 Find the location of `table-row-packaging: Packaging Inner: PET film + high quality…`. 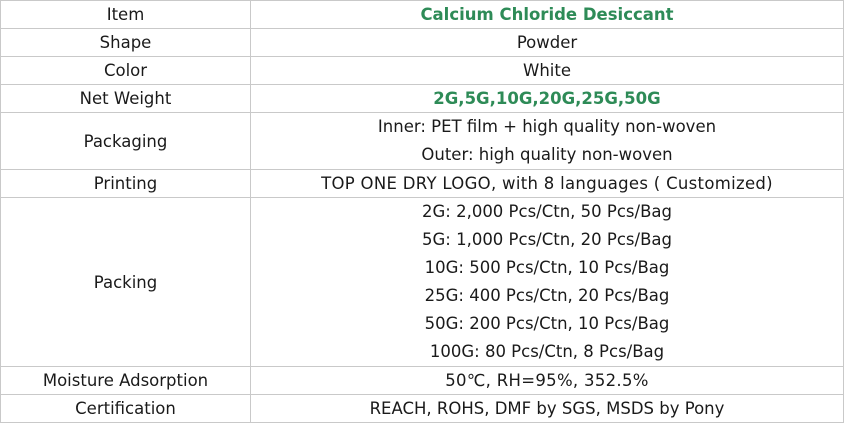

table-row-packaging: Packaging Inner: PET film + high quality… is located at coordinates (422, 141).